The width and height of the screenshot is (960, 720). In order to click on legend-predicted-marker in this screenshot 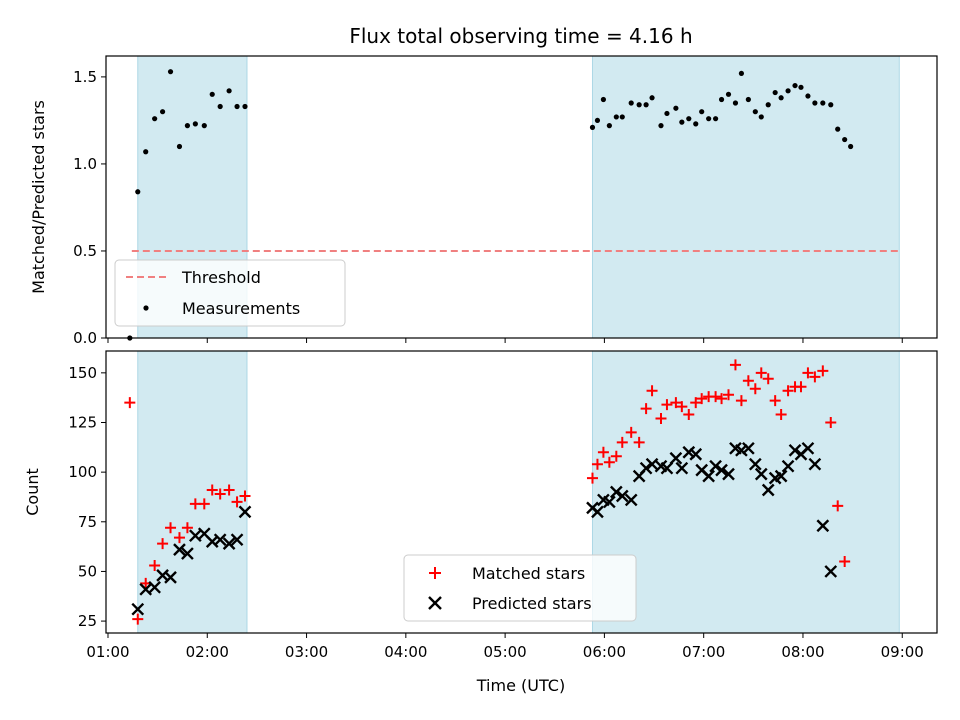, I will do `click(435, 603)`.